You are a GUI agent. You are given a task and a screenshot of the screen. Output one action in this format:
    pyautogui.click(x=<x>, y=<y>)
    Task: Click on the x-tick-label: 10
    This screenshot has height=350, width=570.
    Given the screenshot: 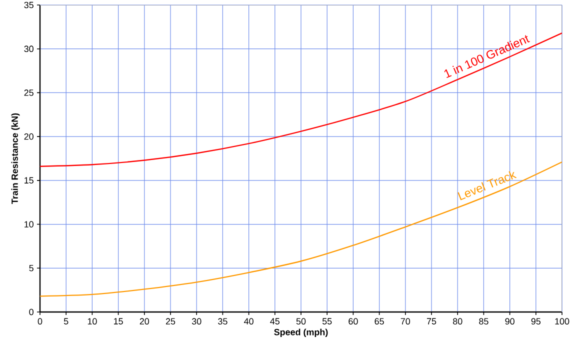 What is the action you would take?
    pyautogui.click(x=92, y=321)
    